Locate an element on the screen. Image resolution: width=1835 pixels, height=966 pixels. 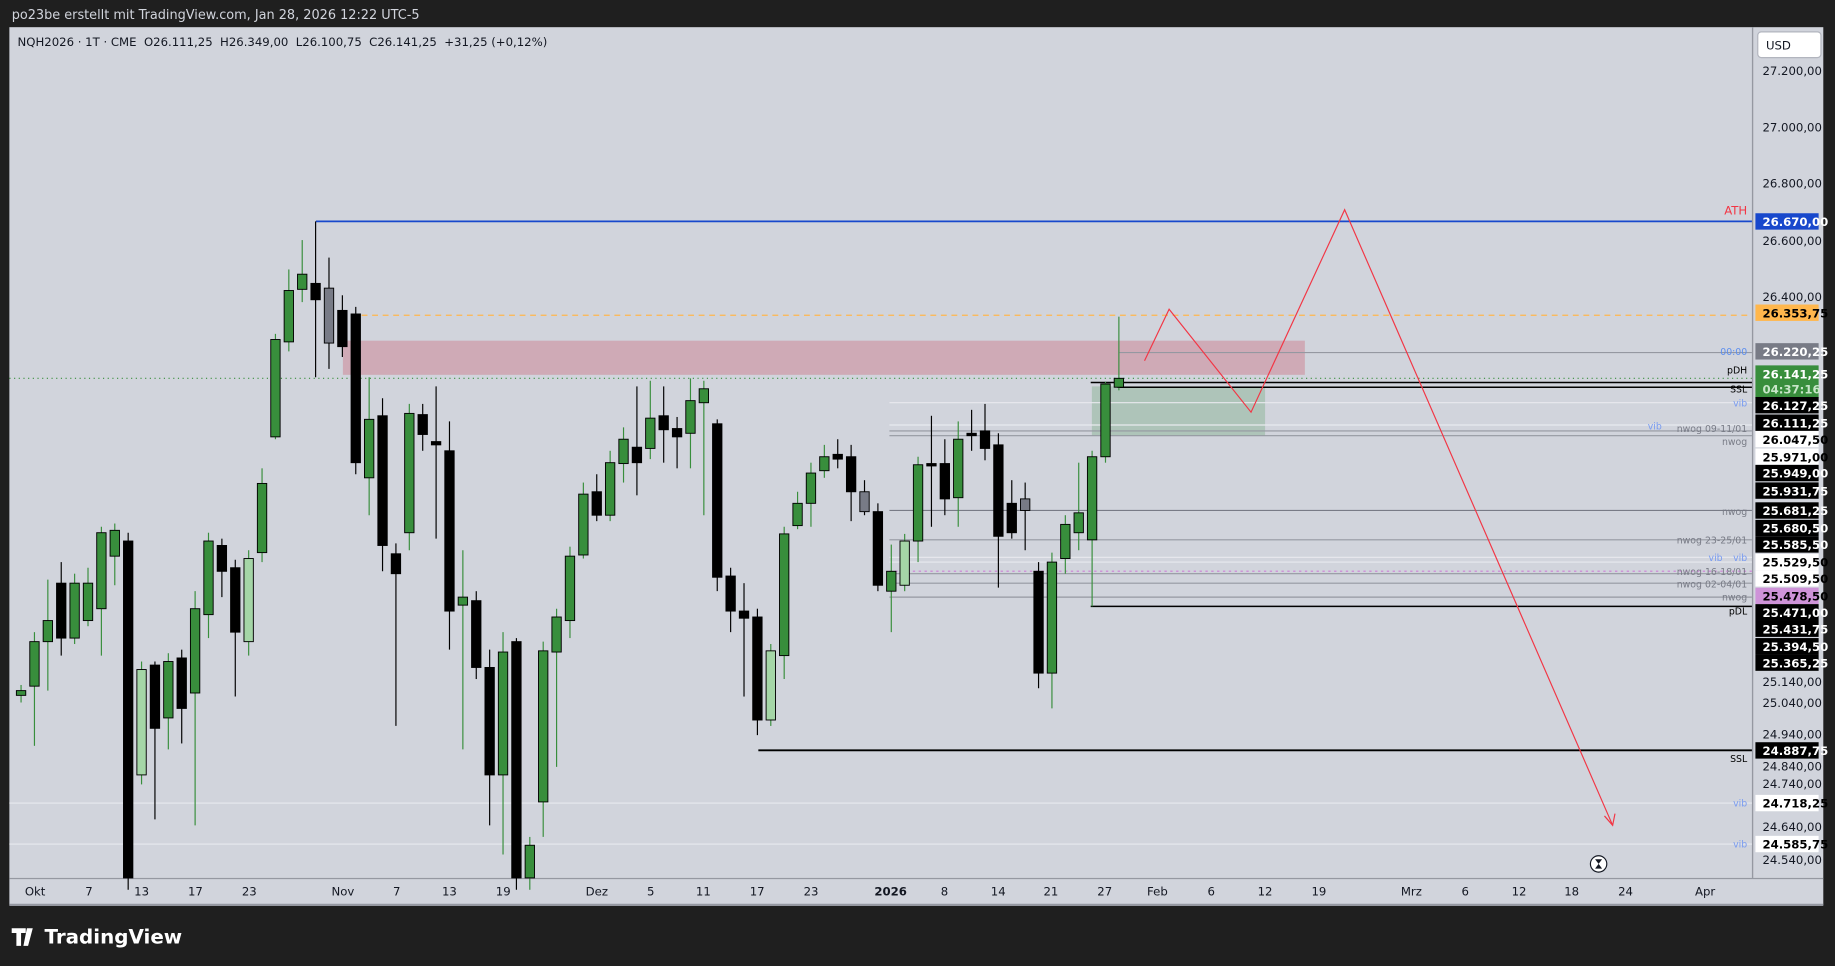
time-tick: 12 is located at coordinates (1519, 892).